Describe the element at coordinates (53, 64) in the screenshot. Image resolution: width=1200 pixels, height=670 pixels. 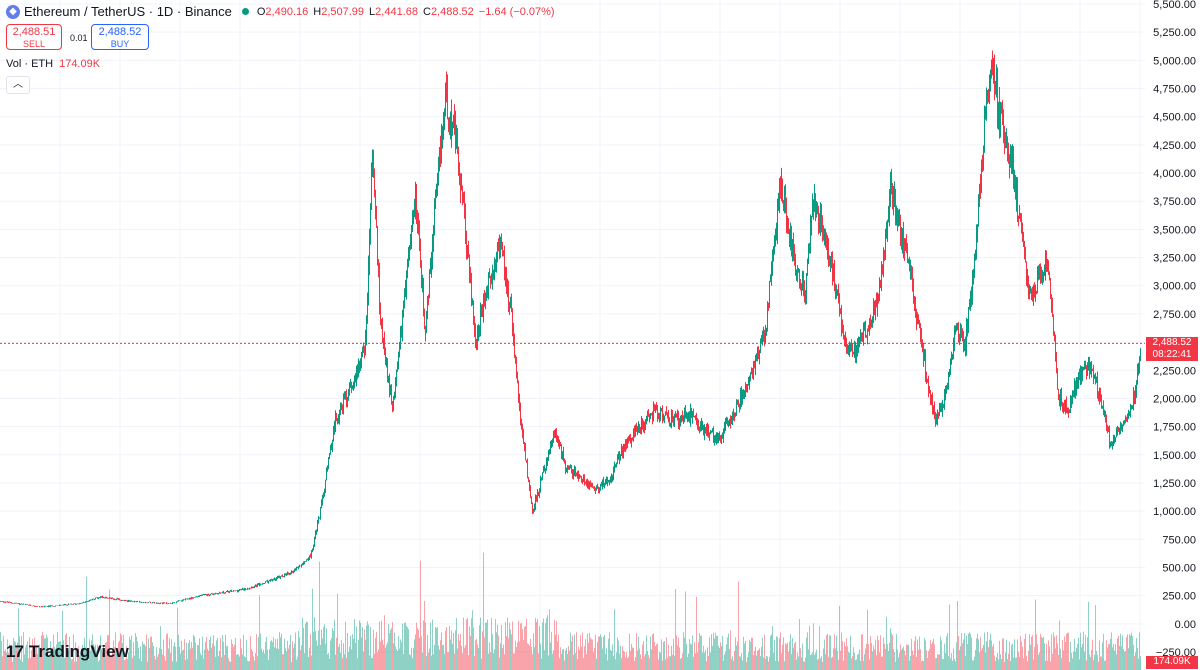
I see `volume-legend: Vol · ETH 174.09K` at that location.